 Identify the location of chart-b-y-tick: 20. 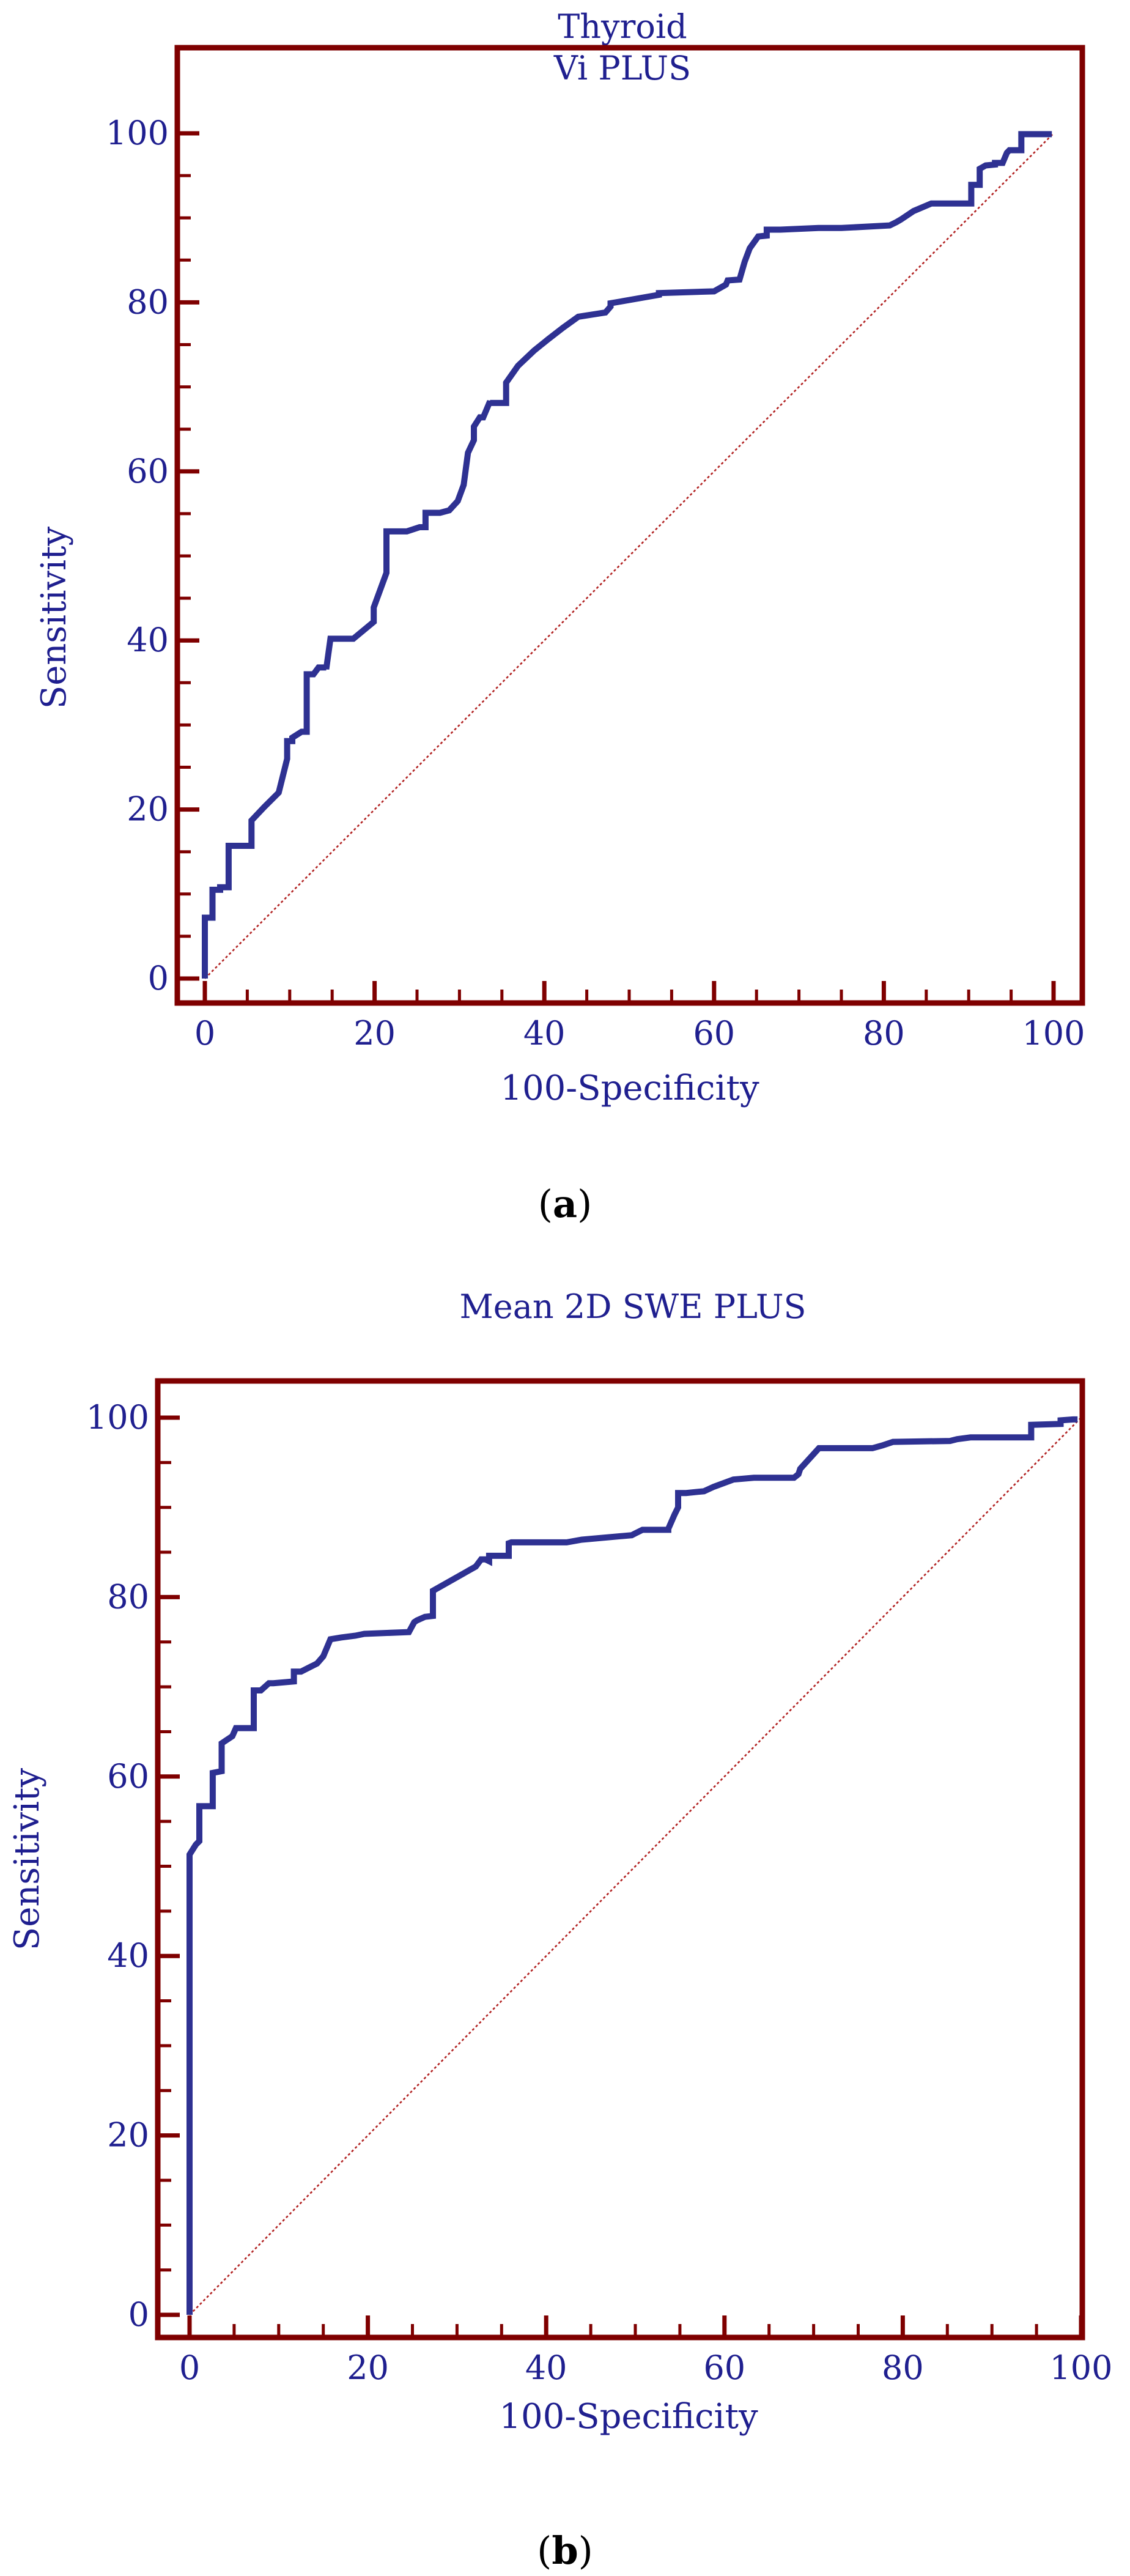
(143, 2135).